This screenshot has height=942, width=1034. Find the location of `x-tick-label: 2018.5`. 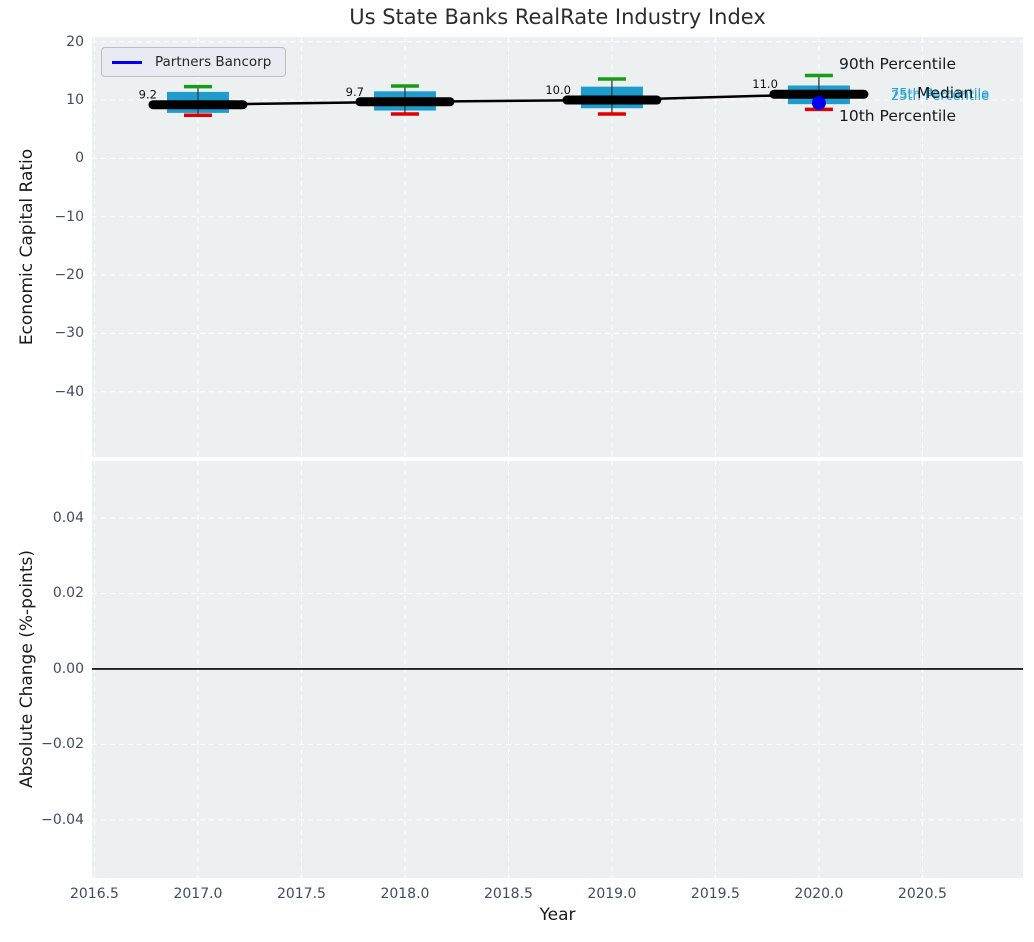

x-tick-label: 2018.5 is located at coordinates (508, 894).